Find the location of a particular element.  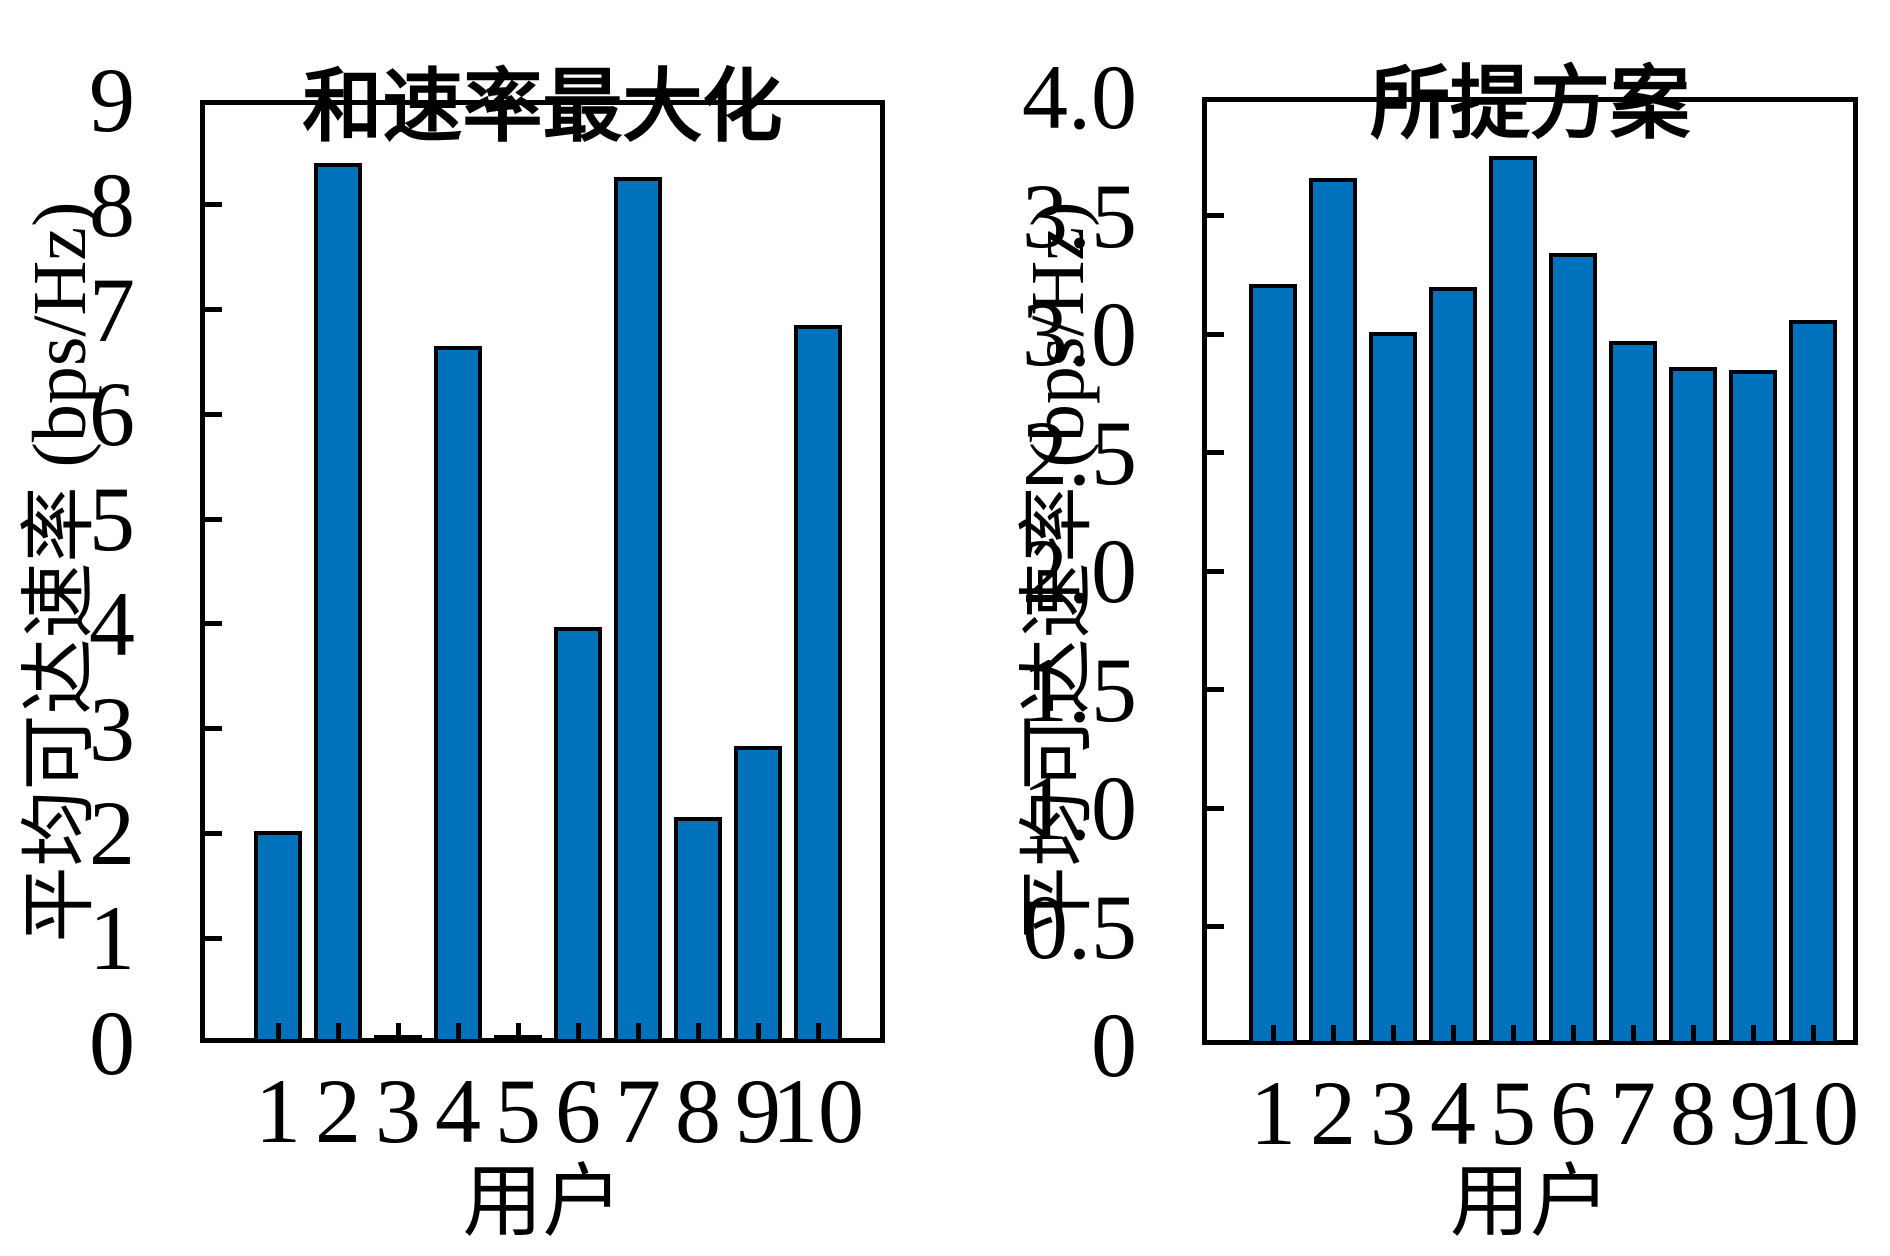

y-tick-label: 1.5 is located at coordinates (1079, 689).